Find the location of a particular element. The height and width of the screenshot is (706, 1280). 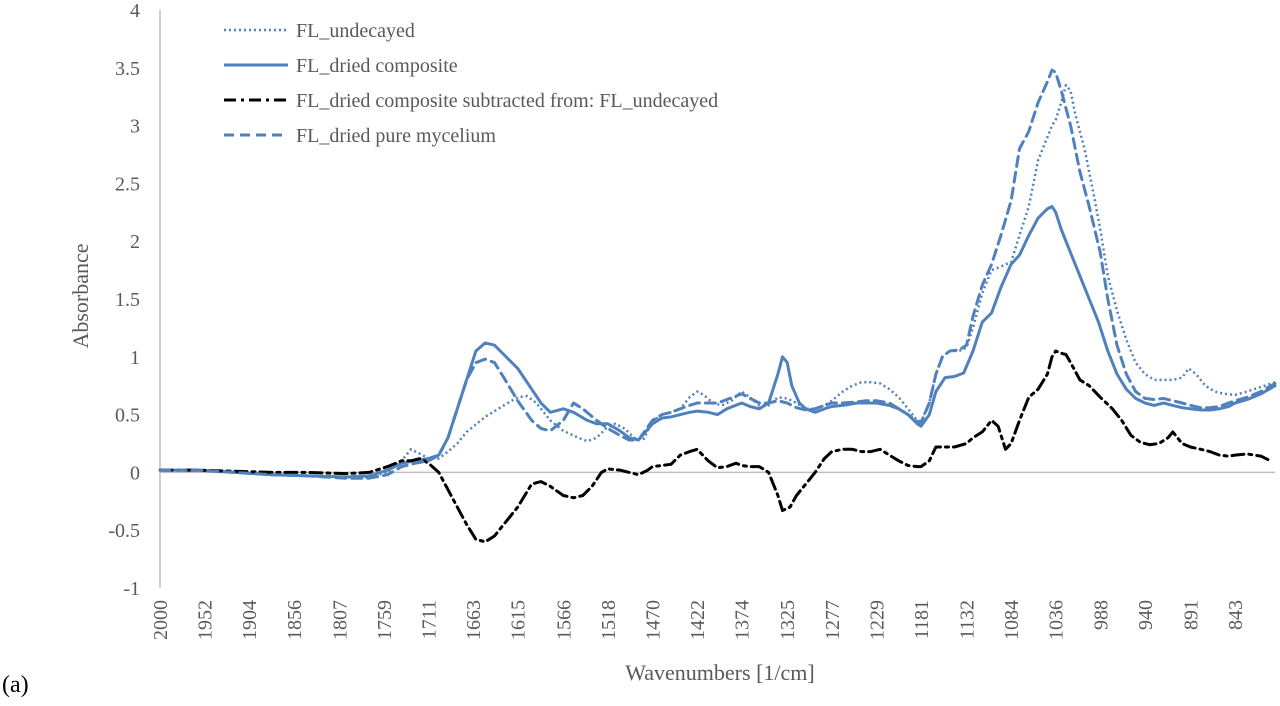

x-tick-label: 1422 is located at coordinates (698, 620).